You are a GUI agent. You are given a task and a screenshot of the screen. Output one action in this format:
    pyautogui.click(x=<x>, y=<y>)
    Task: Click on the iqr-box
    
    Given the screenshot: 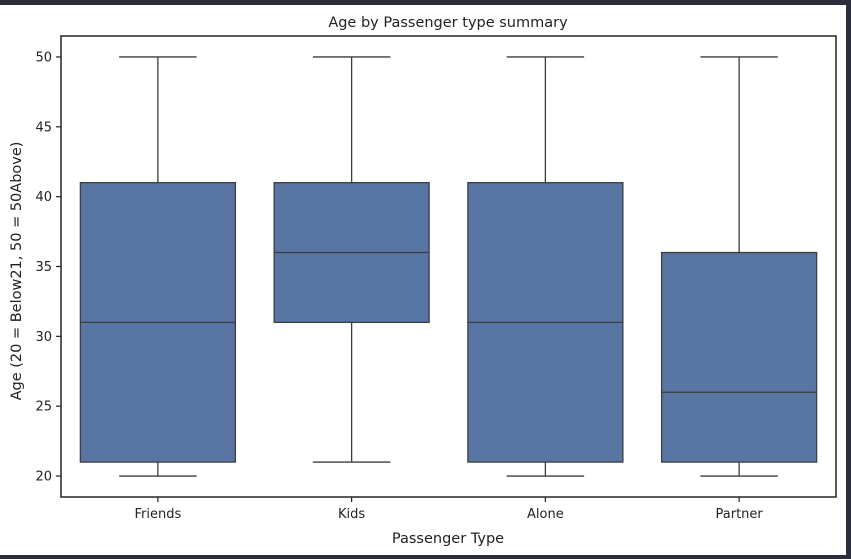 What is the action you would take?
    pyautogui.click(x=739, y=357)
    